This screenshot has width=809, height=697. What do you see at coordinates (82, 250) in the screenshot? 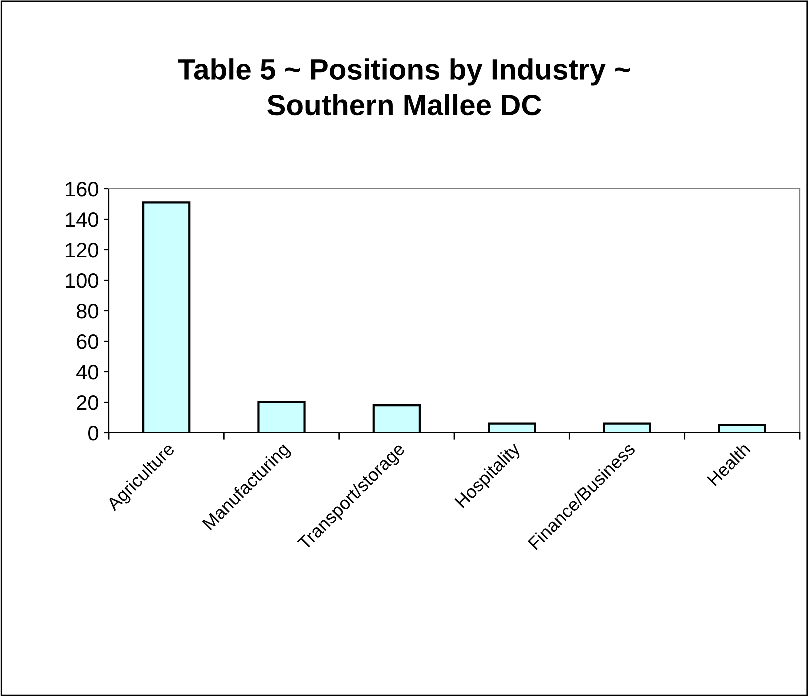
I see `y-tick-label: 120` at bounding box center [82, 250].